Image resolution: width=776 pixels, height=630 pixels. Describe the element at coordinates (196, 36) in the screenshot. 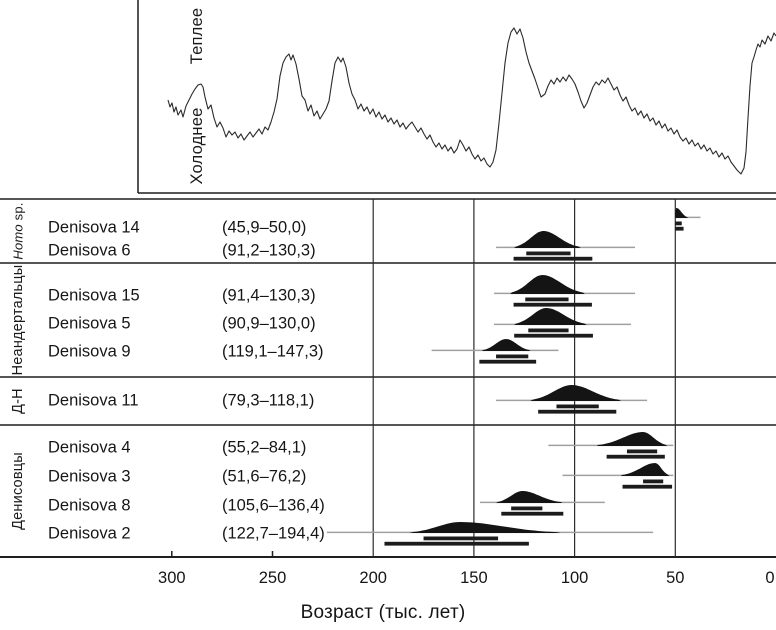

I see `climate-warmer-label: Теплее` at that location.